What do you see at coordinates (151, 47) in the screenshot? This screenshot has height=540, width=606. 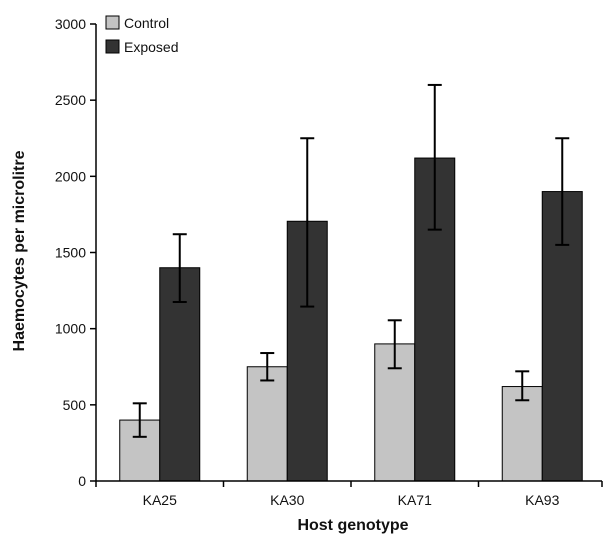 I see `legend-label-exposed: Exposed` at bounding box center [151, 47].